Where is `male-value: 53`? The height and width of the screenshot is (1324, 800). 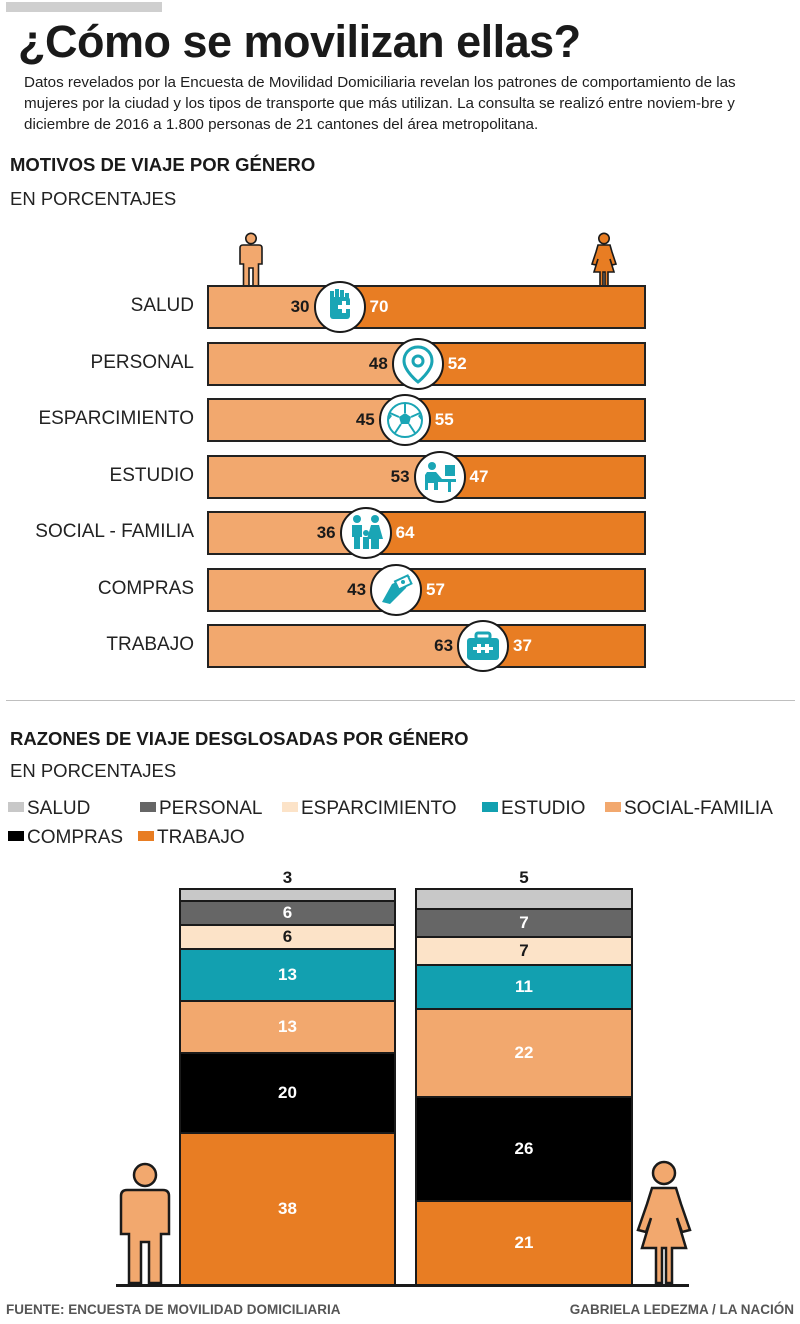
male-value: 53 is located at coordinates (400, 476).